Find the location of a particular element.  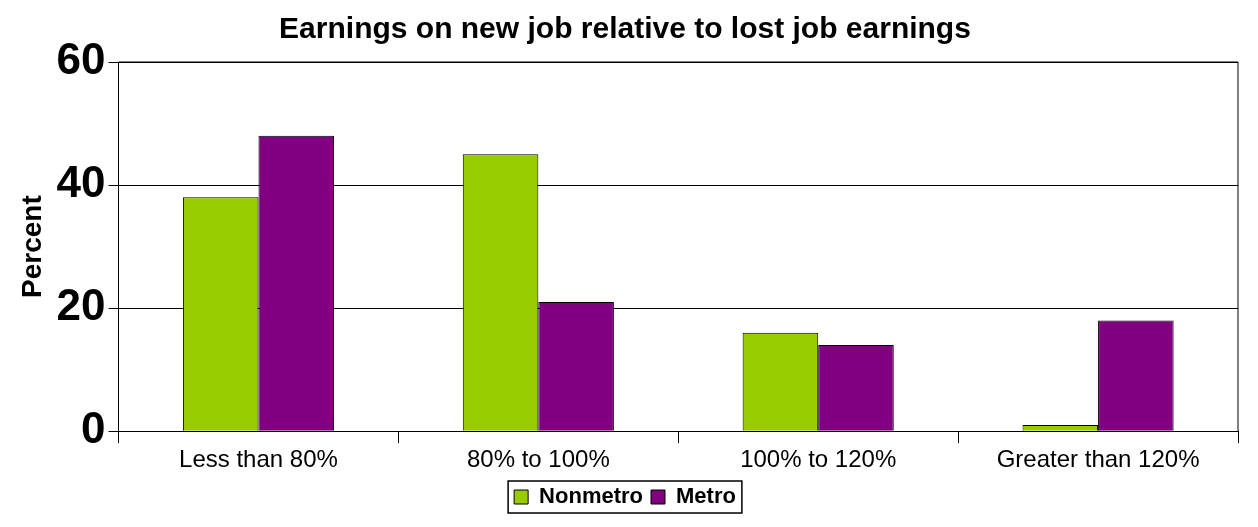

x-tick-label: 80% to 100% is located at coordinates (538, 459).